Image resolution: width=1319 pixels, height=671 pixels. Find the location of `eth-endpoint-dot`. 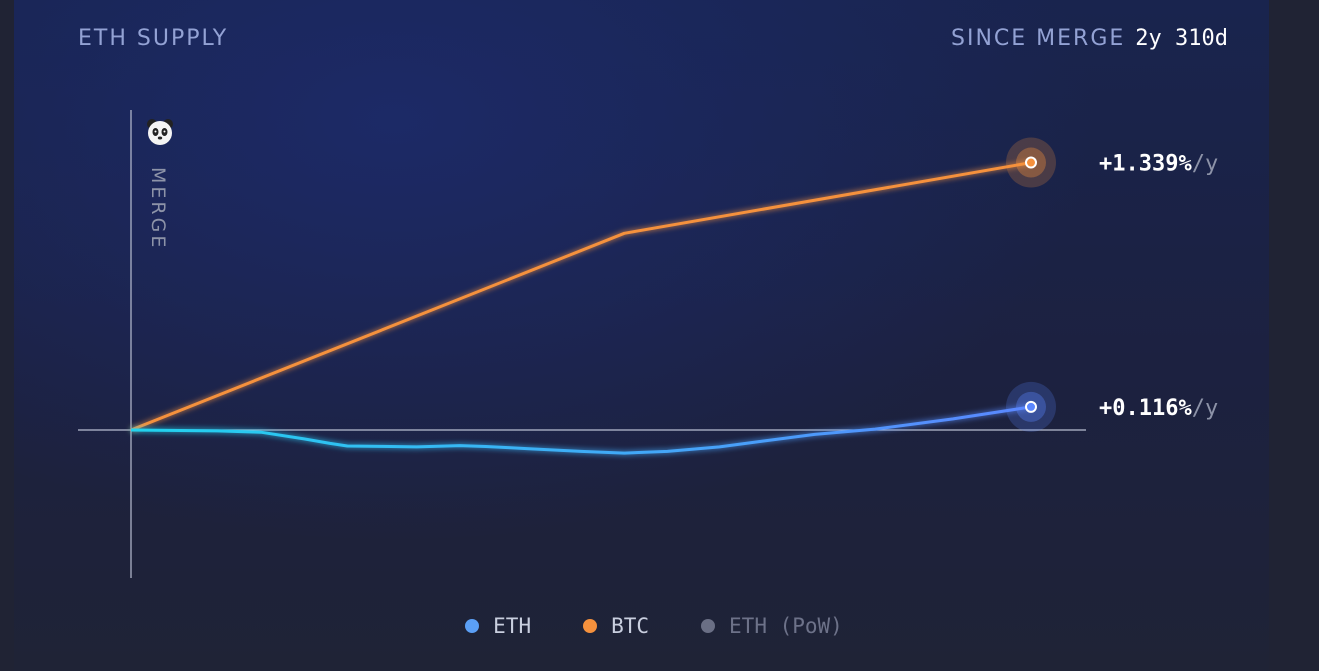

eth-endpoint-dot is located at coordinates (1031, 406).